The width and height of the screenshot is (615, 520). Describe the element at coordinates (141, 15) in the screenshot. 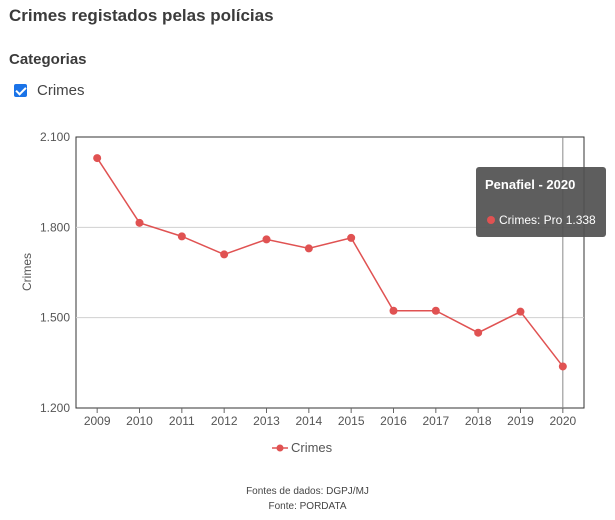

I see `page-title: Crimes registados pelas polícias` at that location.